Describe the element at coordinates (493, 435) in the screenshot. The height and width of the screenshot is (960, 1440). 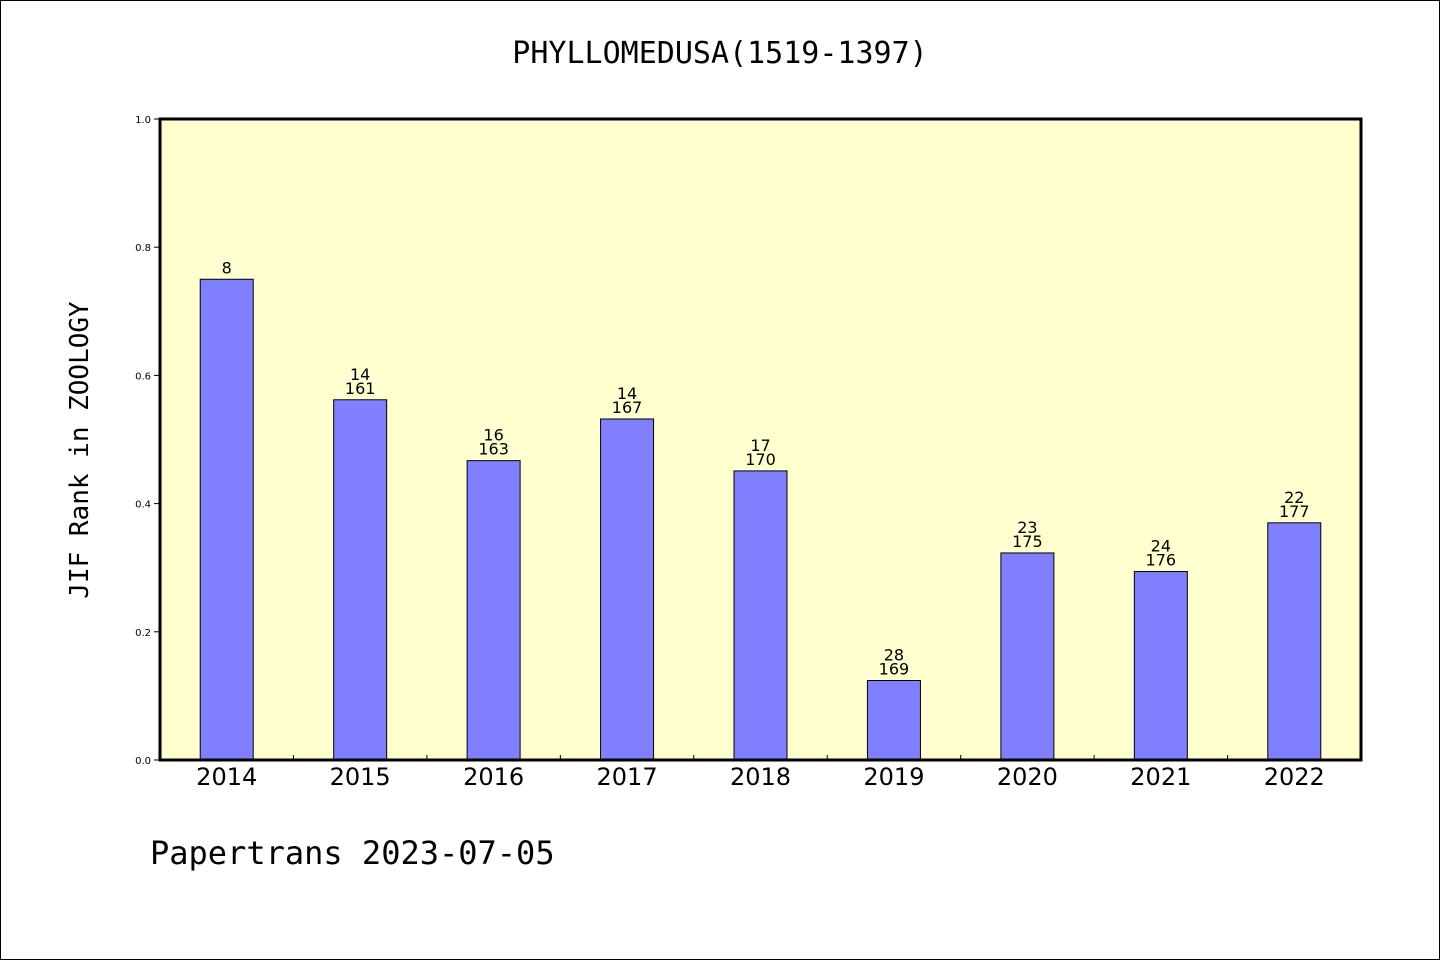
I see `data-label: 16` at that location.